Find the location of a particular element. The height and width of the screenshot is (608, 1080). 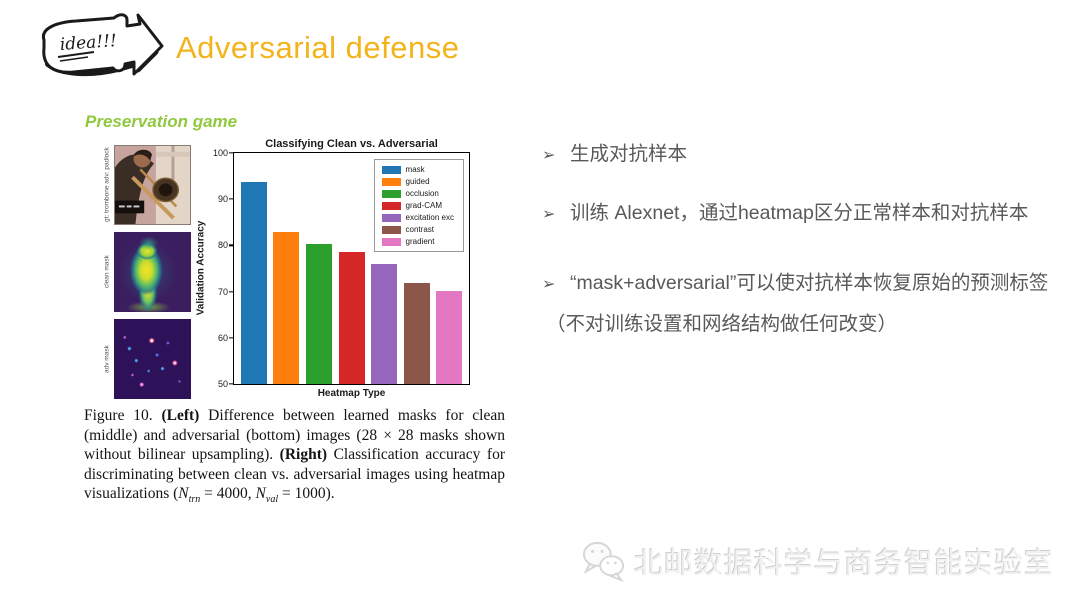

bar-grad-CAM is located at coordinates (351, 317).